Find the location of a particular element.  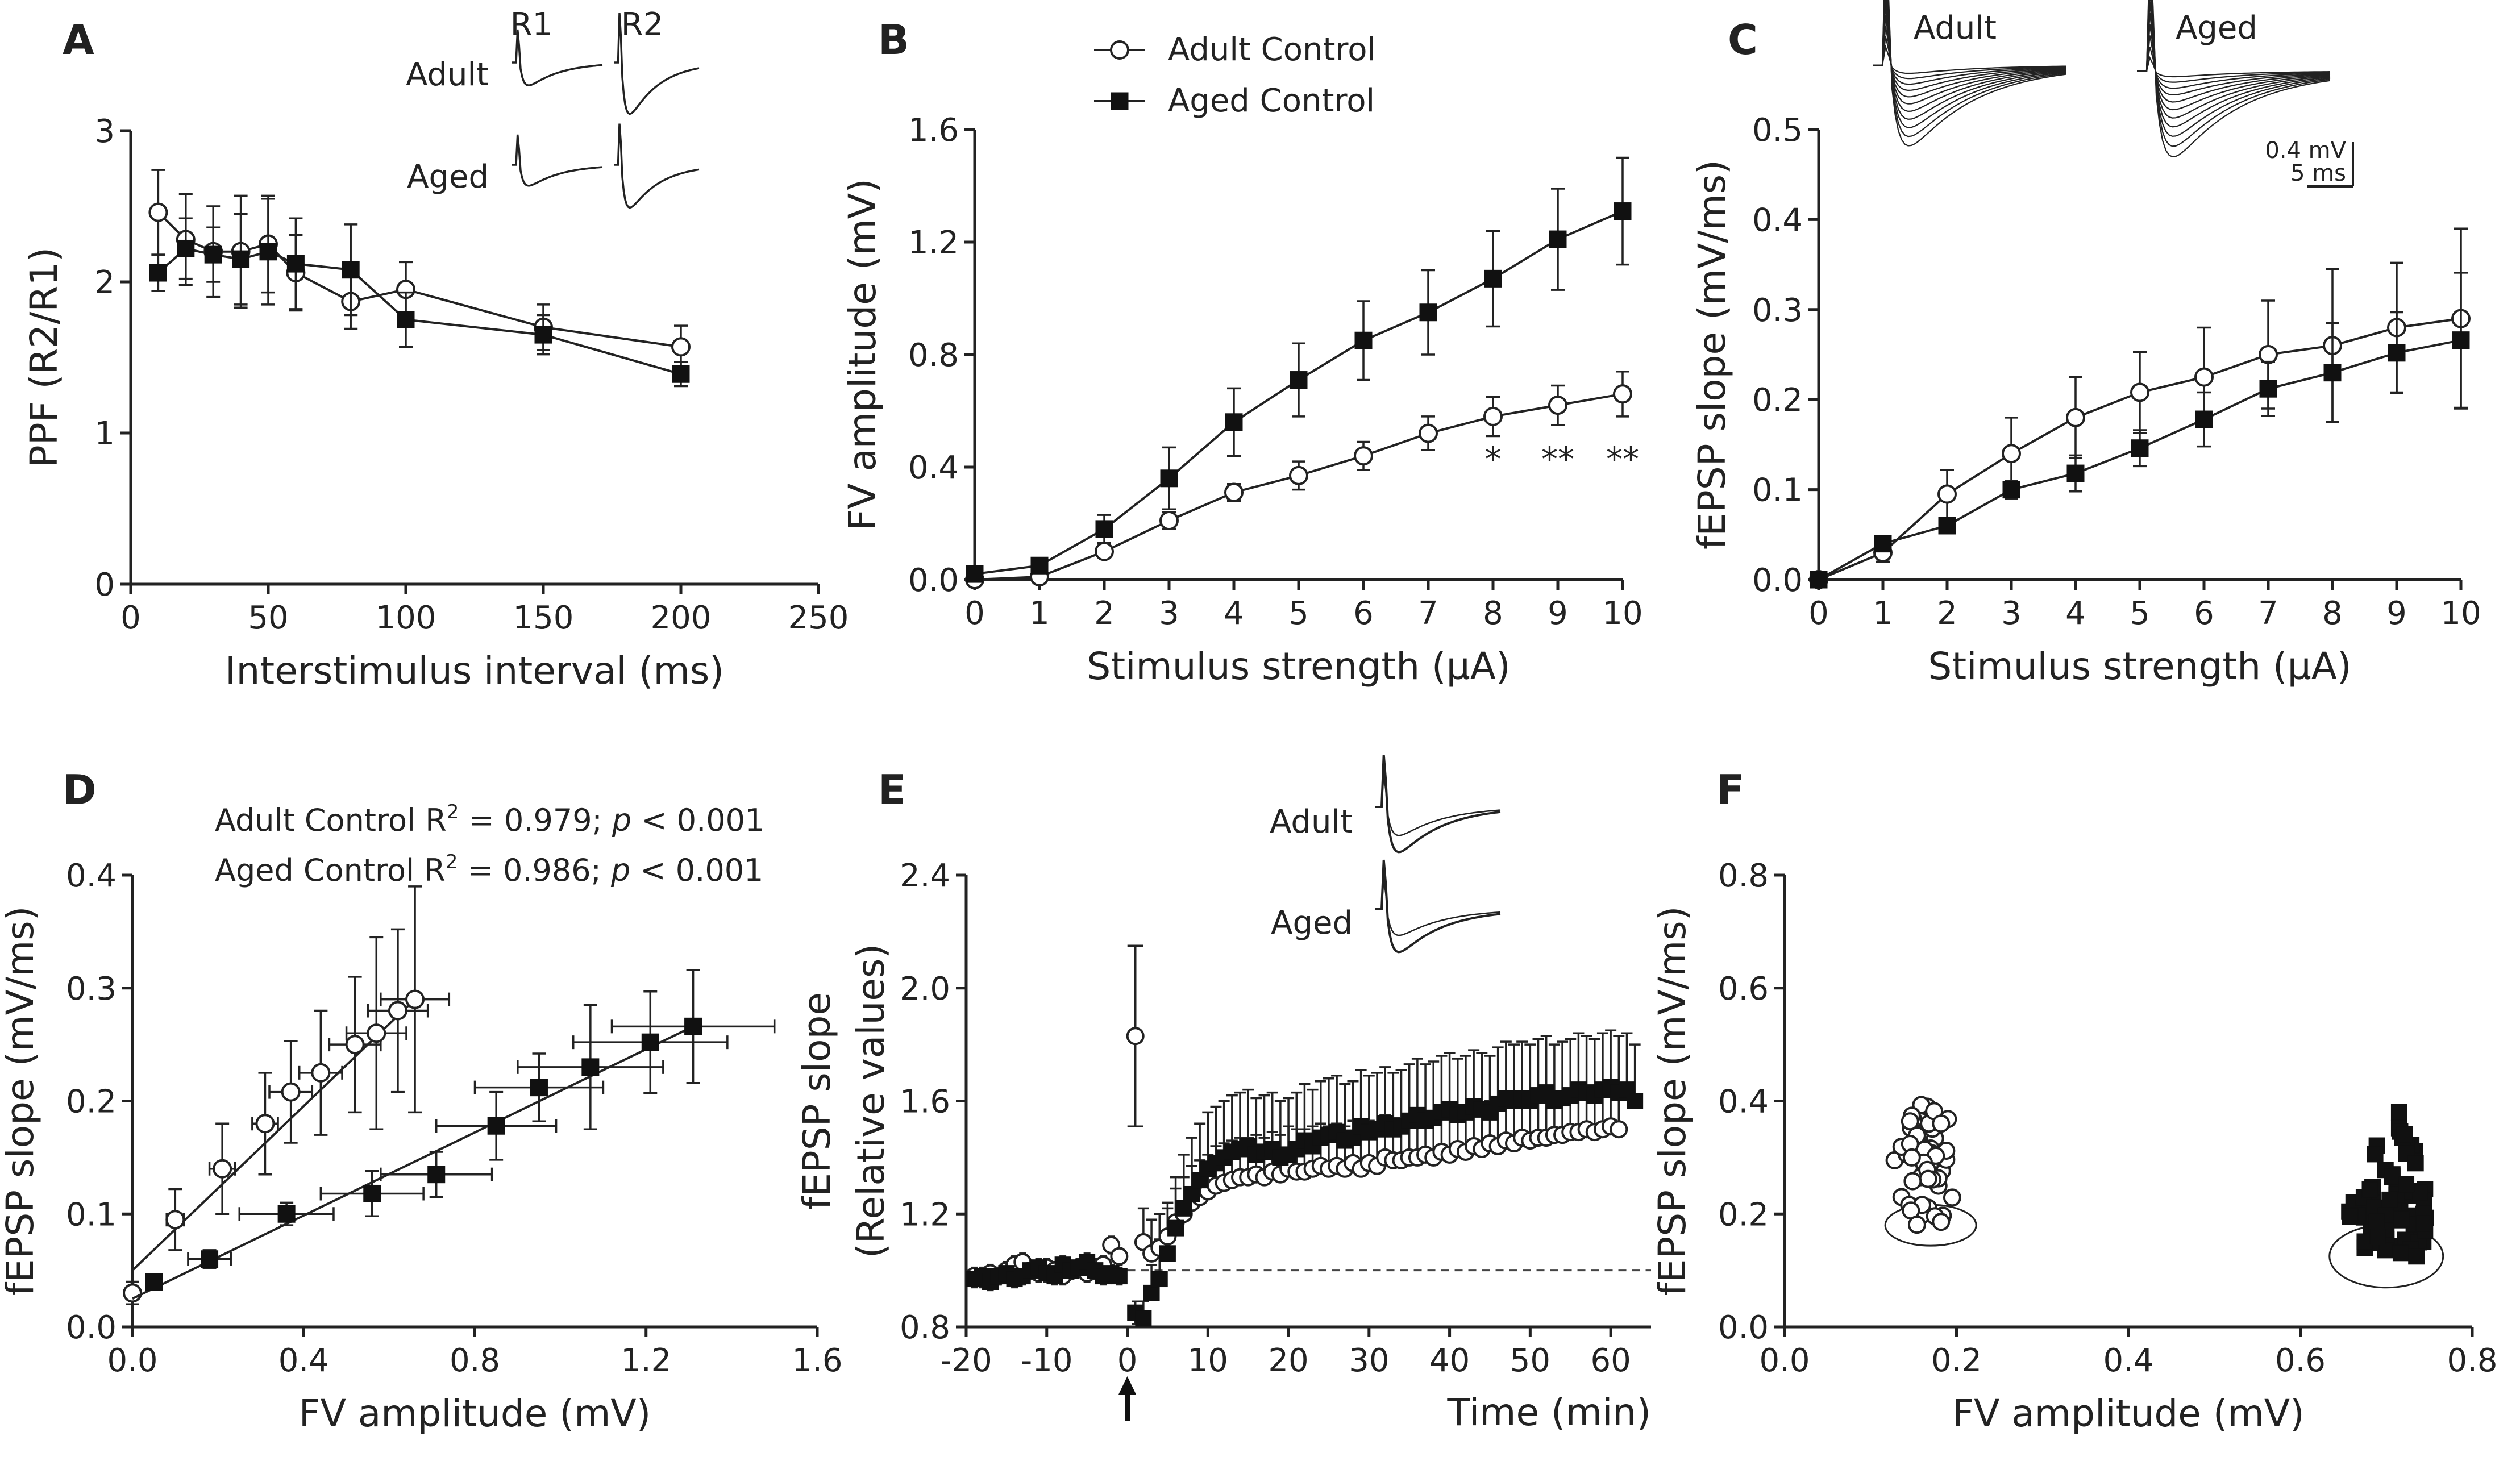

stats-r-label: R is located at coordinates (436, 820).